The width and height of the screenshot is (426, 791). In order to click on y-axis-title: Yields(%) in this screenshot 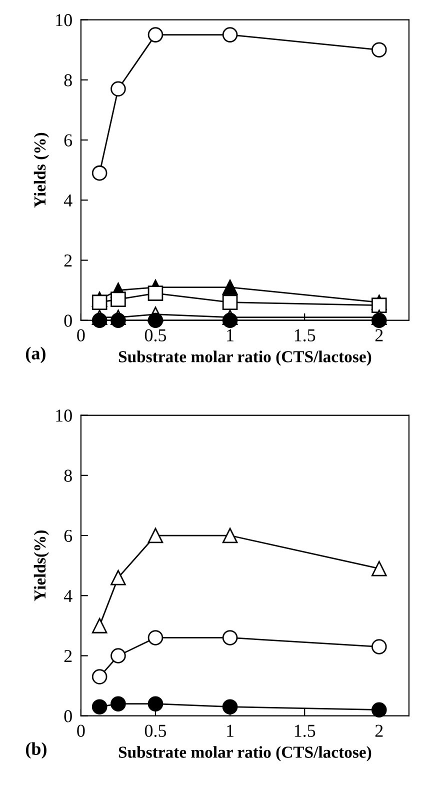, I will do `click(41, 566)`.